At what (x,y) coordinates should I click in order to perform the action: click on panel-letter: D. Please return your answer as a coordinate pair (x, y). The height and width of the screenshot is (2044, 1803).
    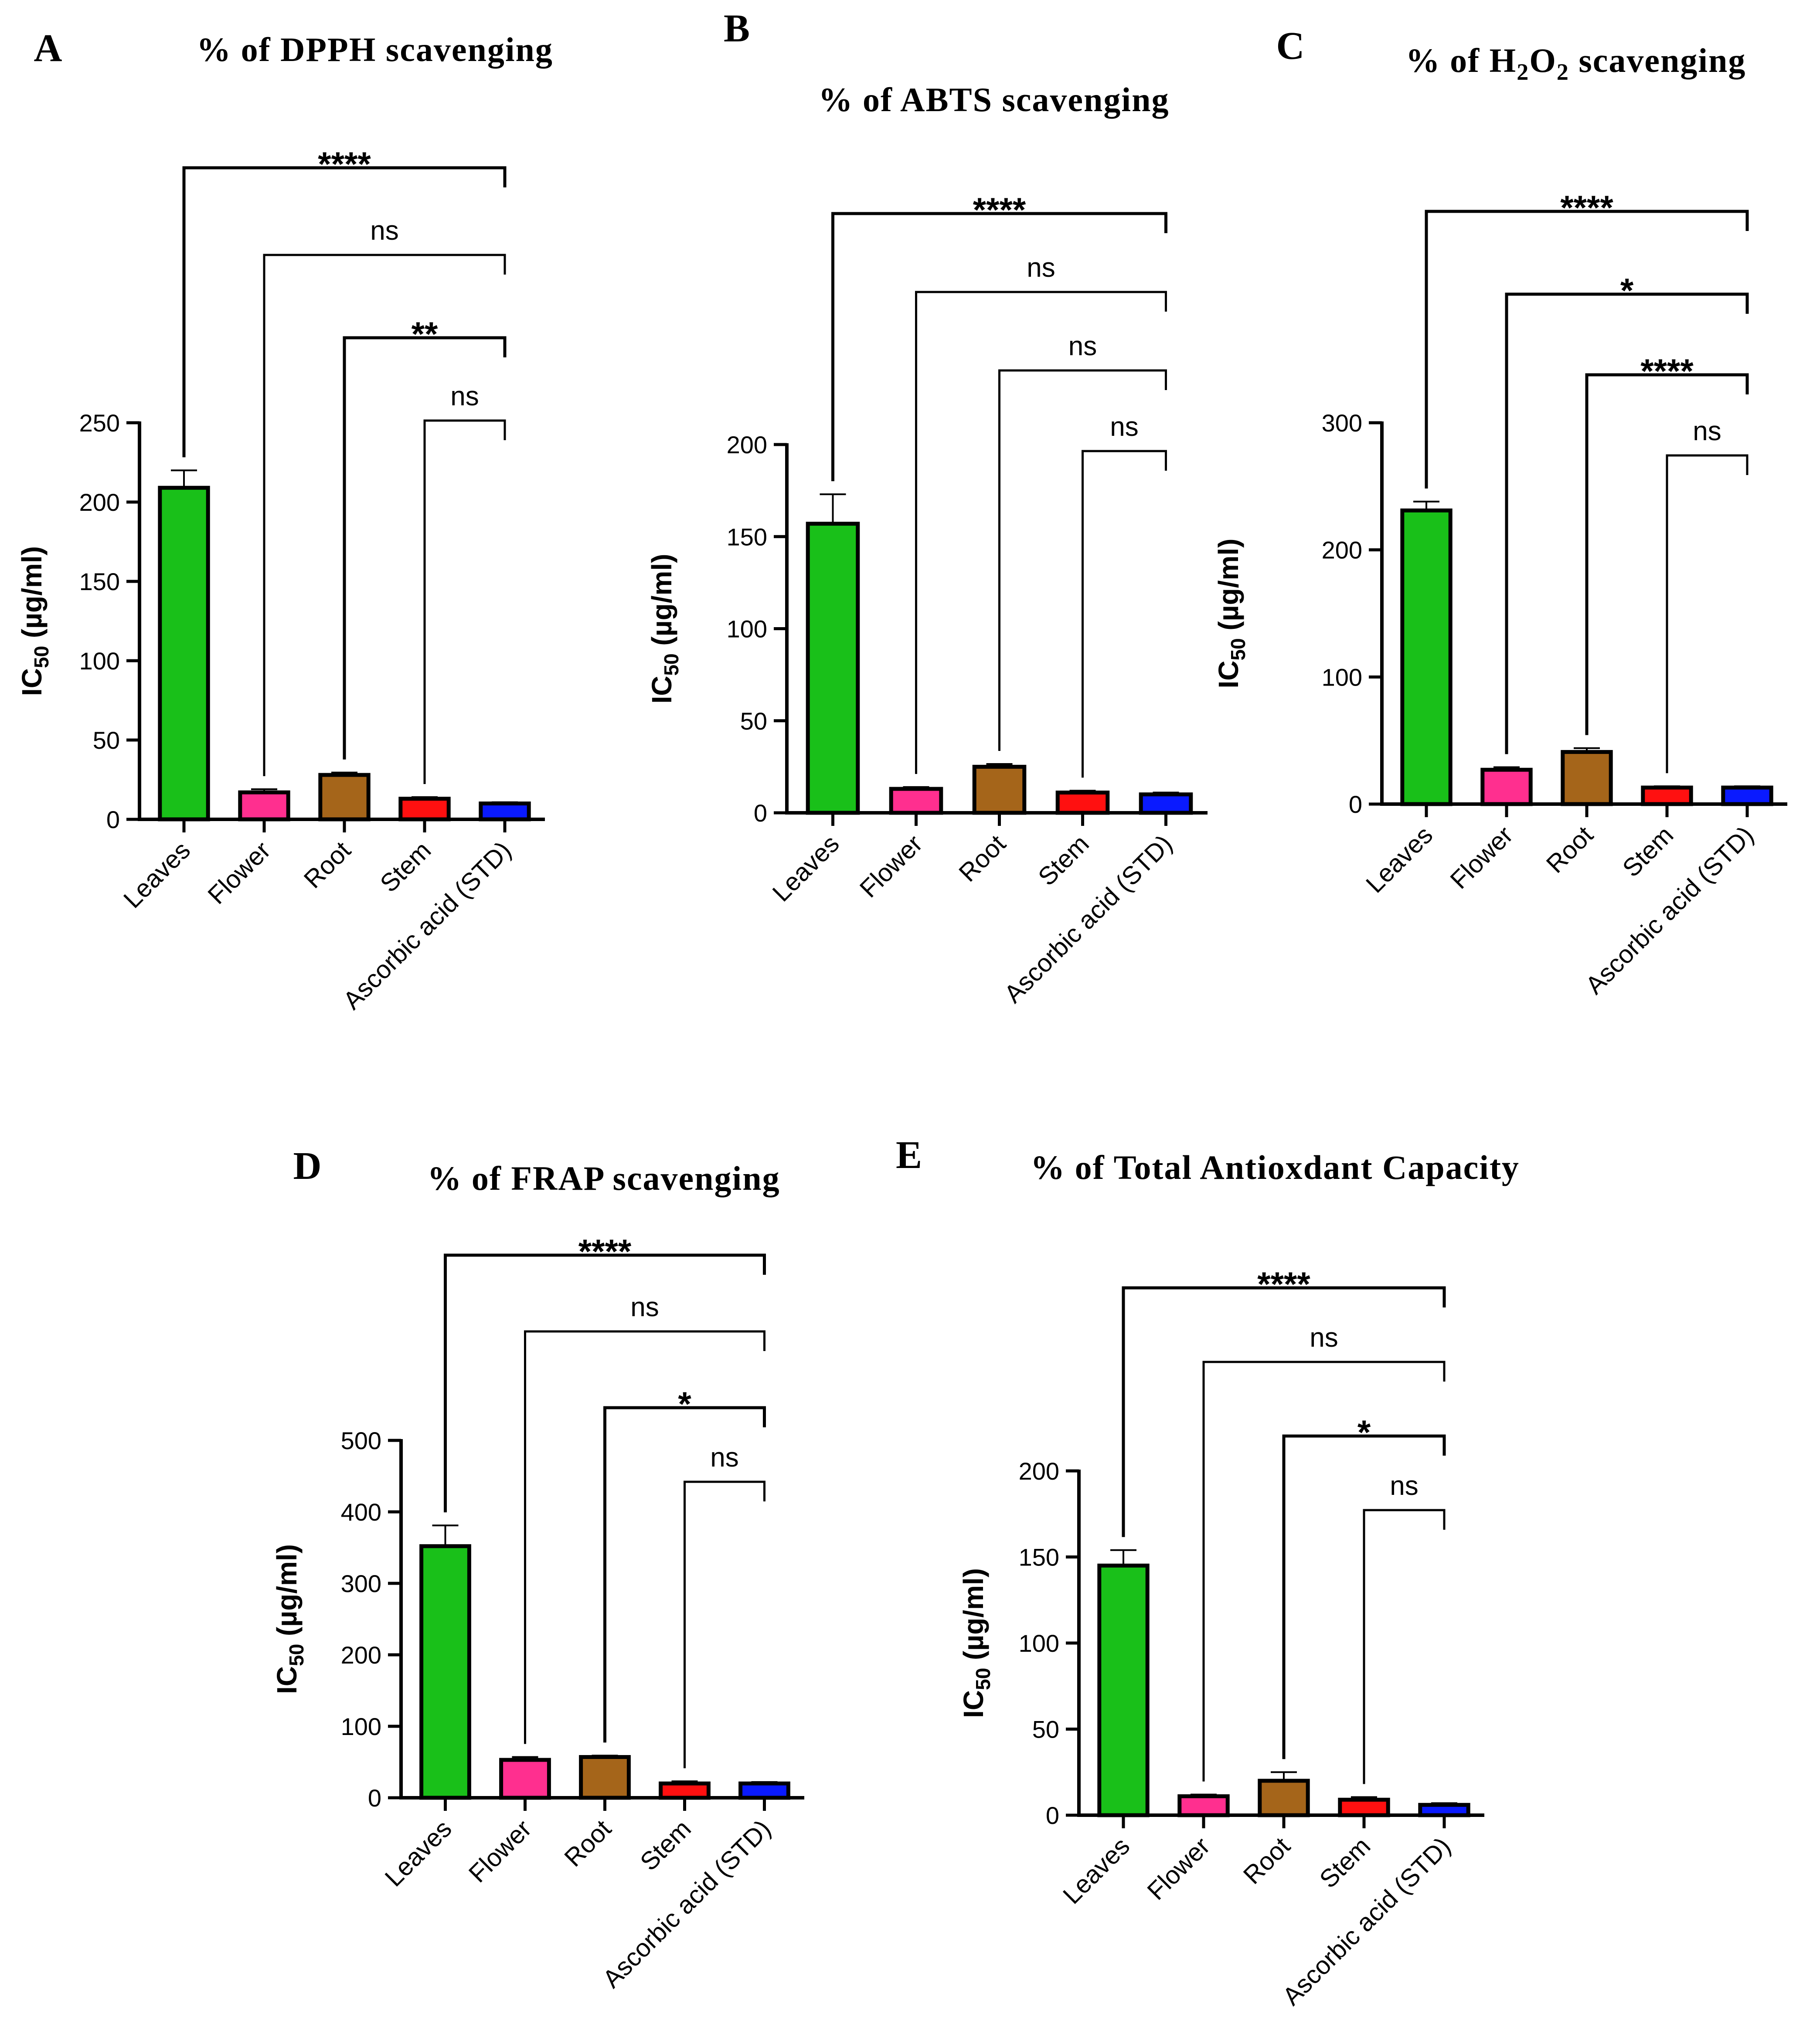
    Looking at the image, I should click on (308, 1166).